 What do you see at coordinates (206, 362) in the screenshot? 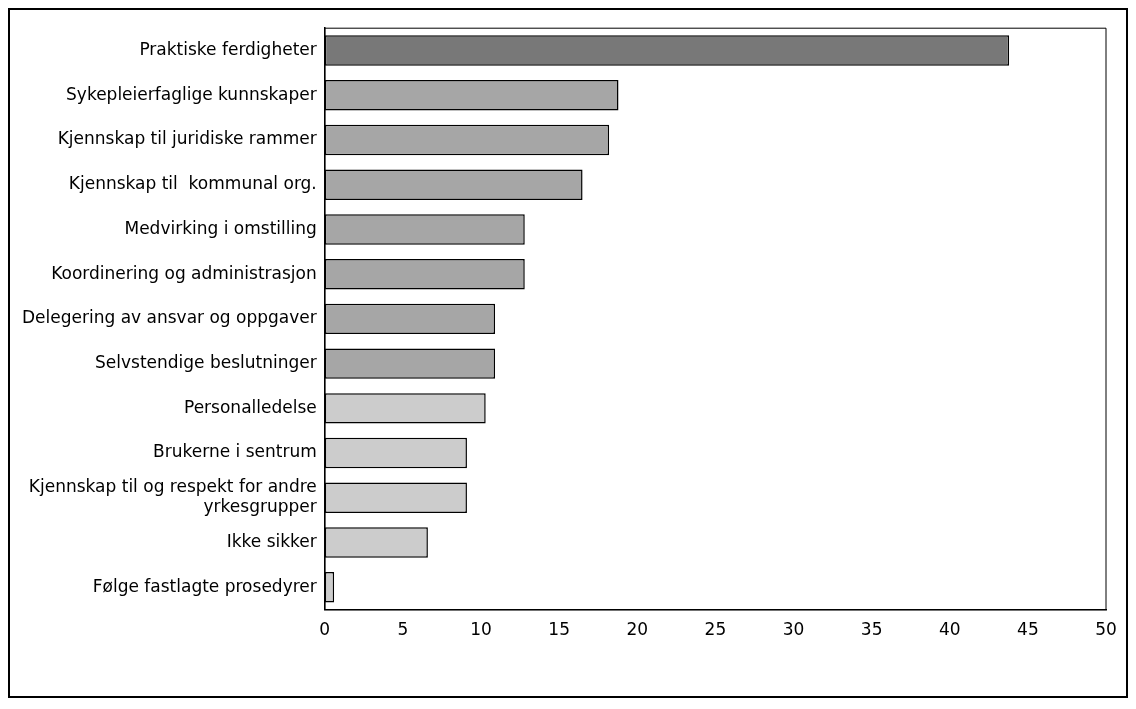
I see `y-tick-label: Selvstendige beslutninger` at bounding box center [206, 362].